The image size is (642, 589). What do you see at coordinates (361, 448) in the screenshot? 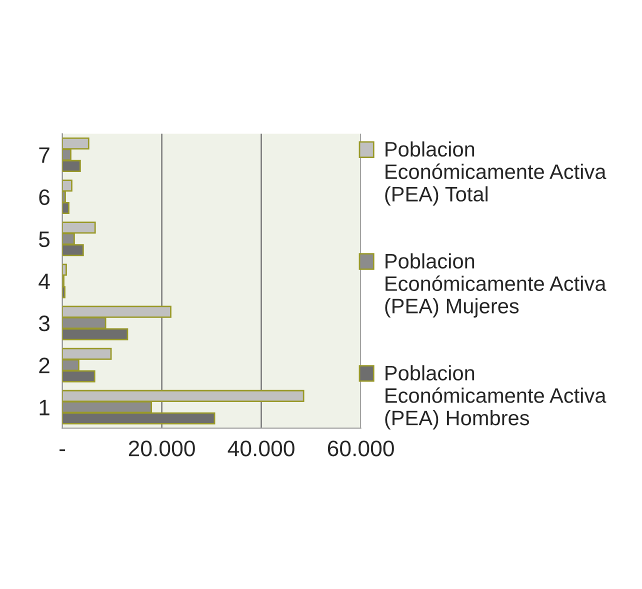
I see `x-tick-label: 60.000` at bounding box center [361, 448].